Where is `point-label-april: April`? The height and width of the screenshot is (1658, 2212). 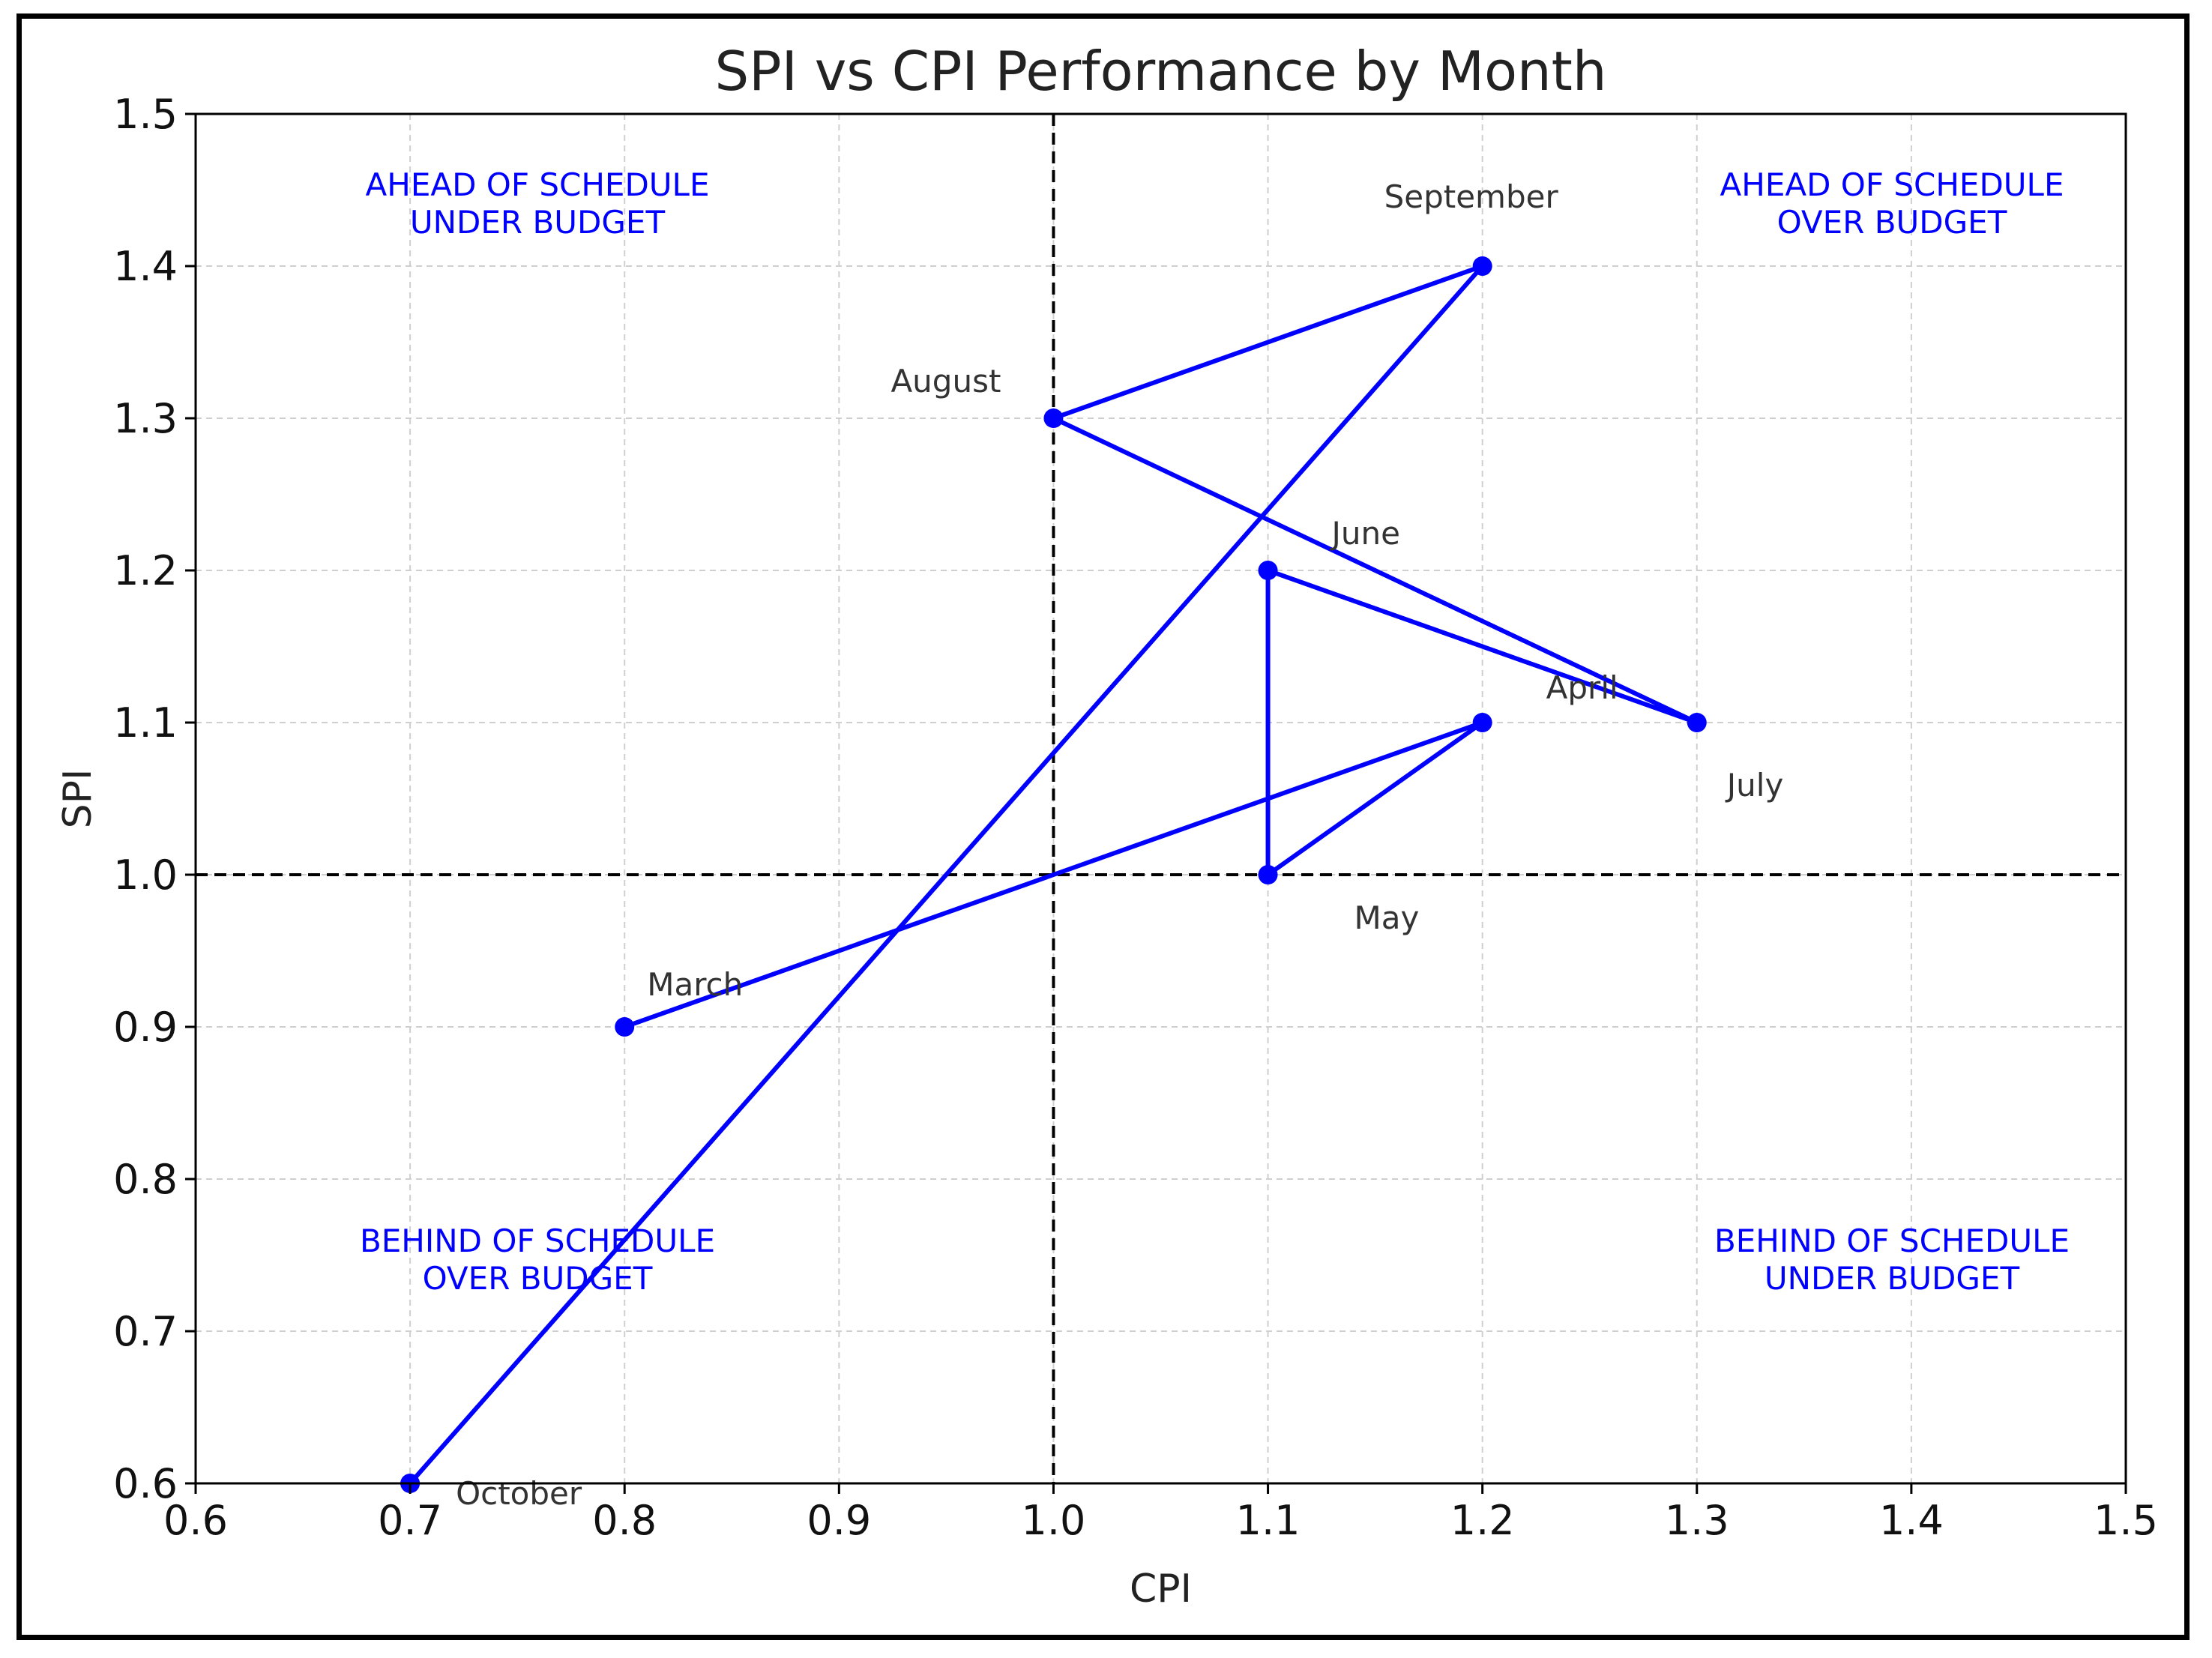 point-label-april: April is located at coordinates (1582, 687).